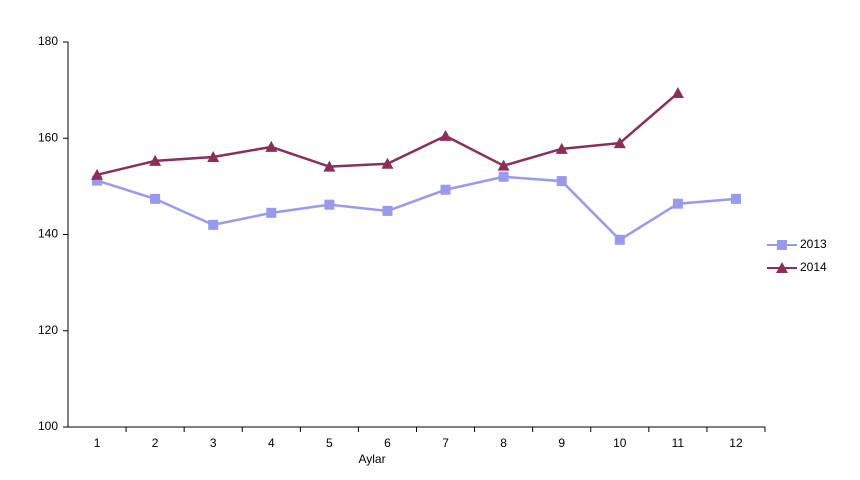  Describe the element at coordinates (503, 443) in the screenshot. I see `x-tick-label: 8` at that location.